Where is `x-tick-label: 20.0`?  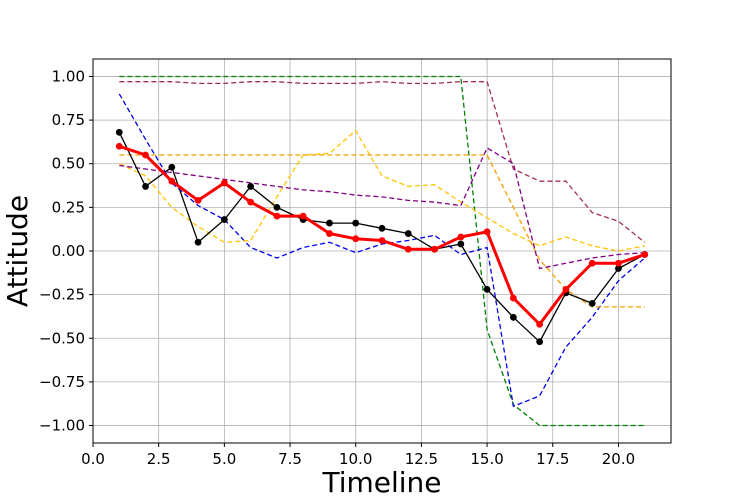
x-tick-label: 20.0 is located at coordinates (618, 459).